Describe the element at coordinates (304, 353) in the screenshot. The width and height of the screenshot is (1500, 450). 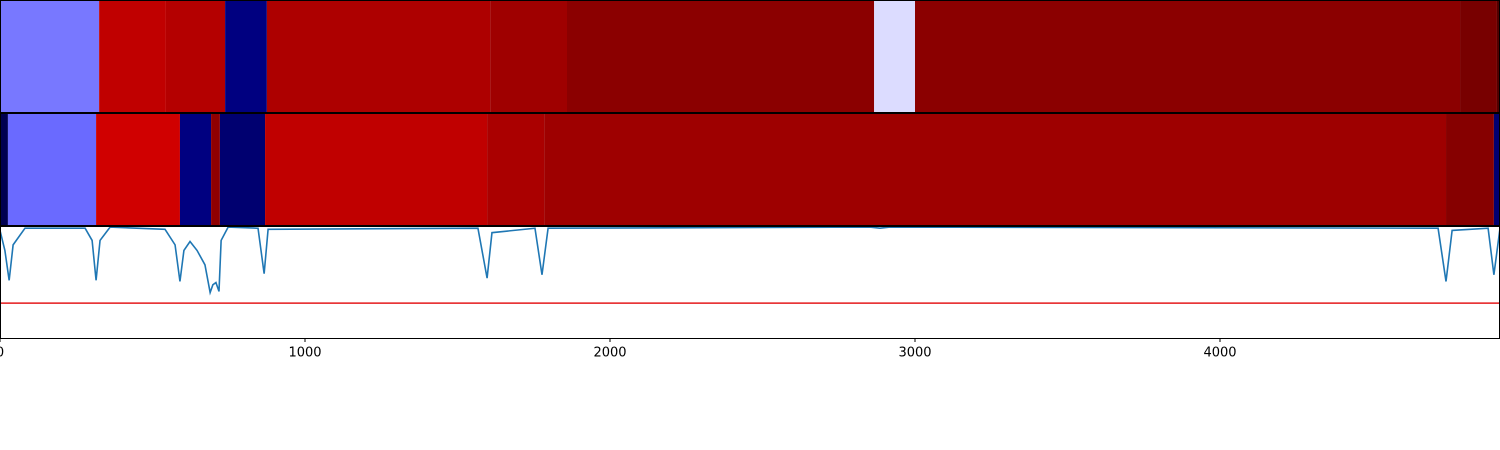
I see `x-tick-label: 1000` at that location.